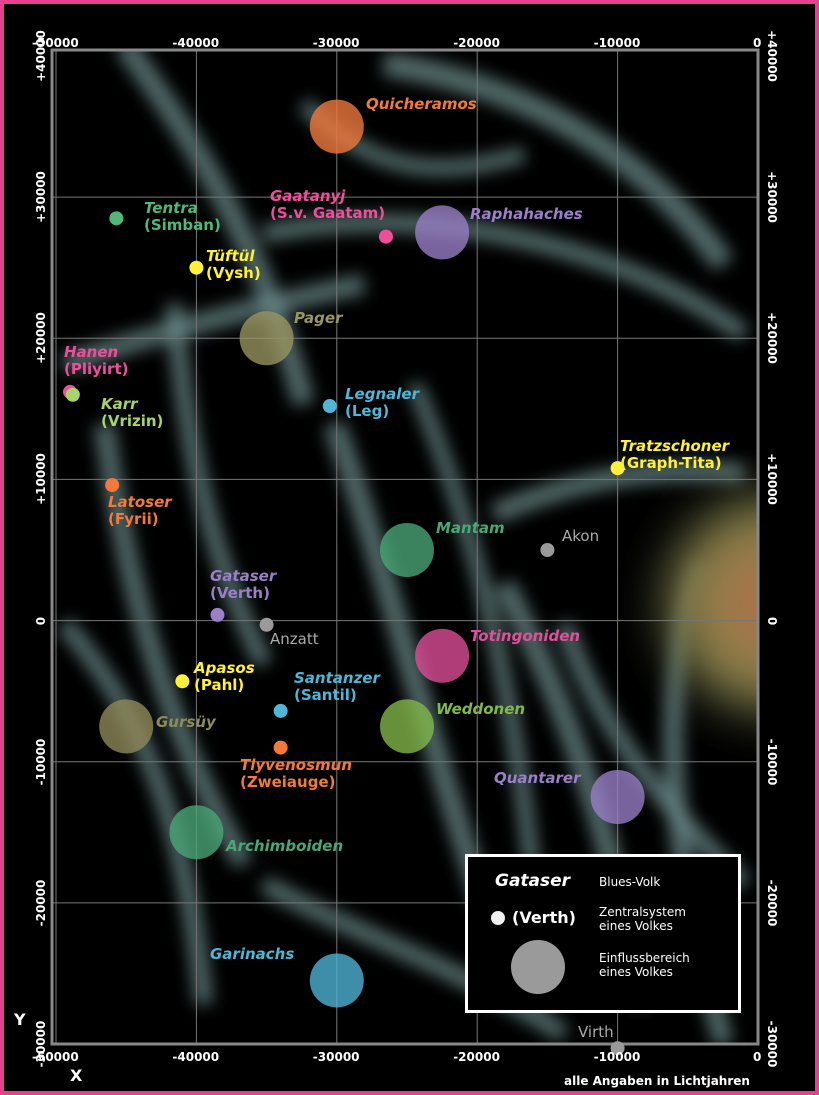  Describe the element at coordinates (772, 762) in the screenshot. I see `tick-right: -10000` at that location.